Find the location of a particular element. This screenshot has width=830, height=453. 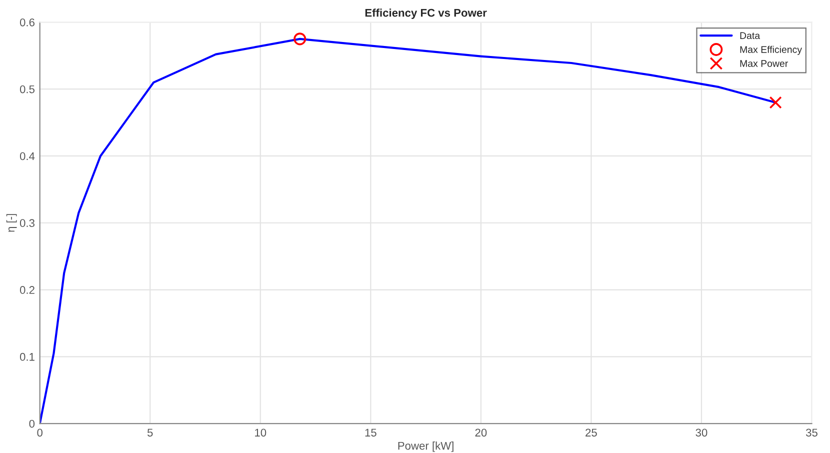

y-tick-label: 0.1 is located at coordinates (27, 356).